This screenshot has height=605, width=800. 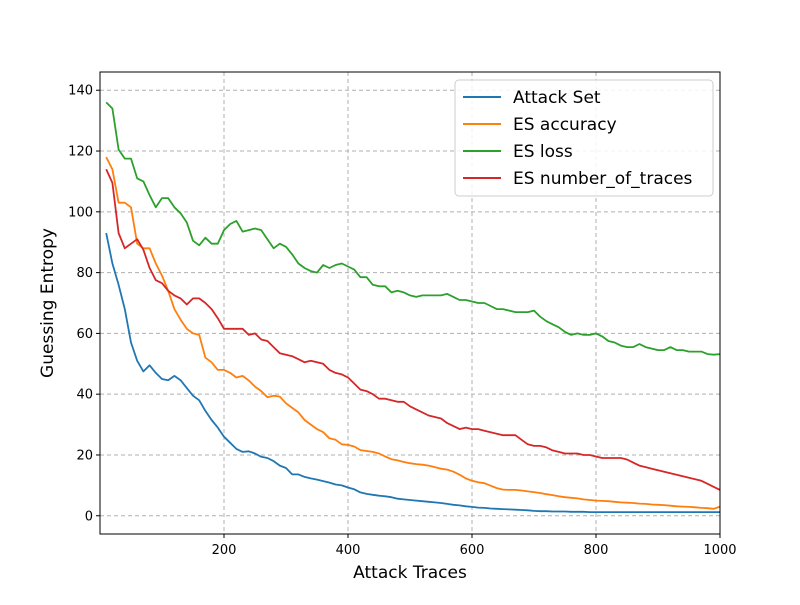 What do you see at coordinates (719, 550) in the screenshot?
I see `x-tick-label: 1000` at bounding box center [719, 550].